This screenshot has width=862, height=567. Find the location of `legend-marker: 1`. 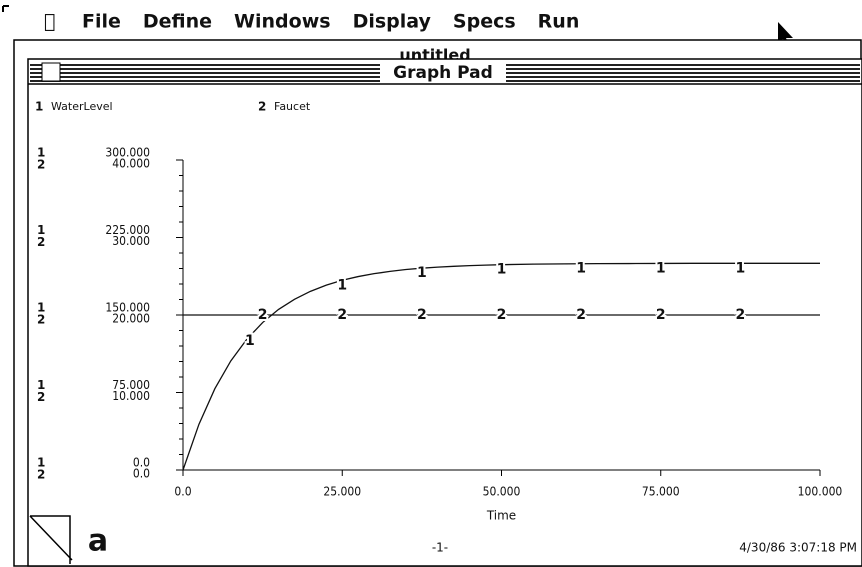

legend-marker: 1 is located at coordinates (39, 107).